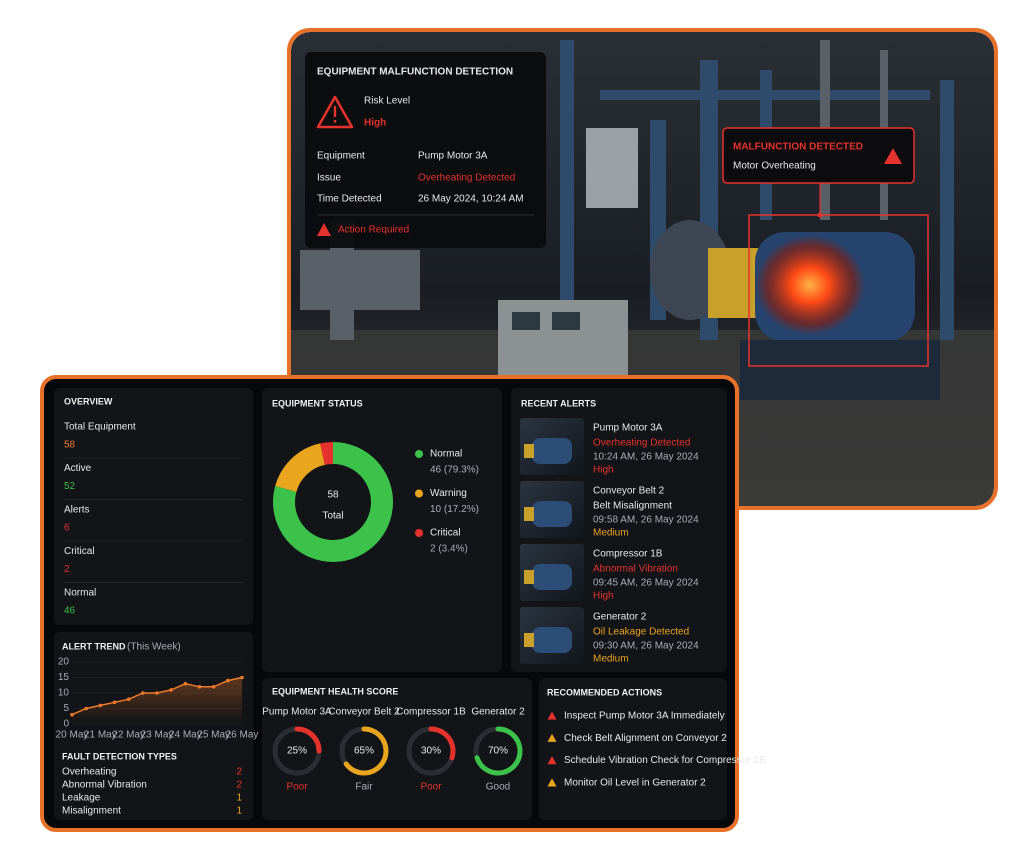 Image resolution: width=1024 pixels, height=848 pixels. What do you see at coordinates (798, 147) in the screenshot?
I see `callout-title: MALFUNCTION DETECTED` at bounding box center [798, 147].